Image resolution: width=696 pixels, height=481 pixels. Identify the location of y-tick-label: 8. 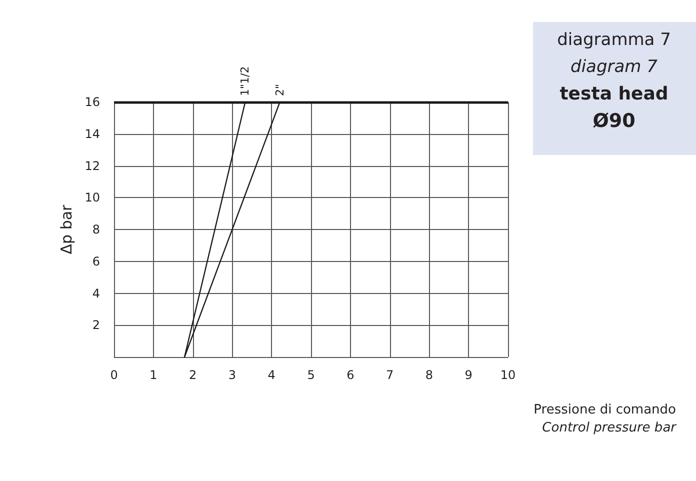
(96, 229).